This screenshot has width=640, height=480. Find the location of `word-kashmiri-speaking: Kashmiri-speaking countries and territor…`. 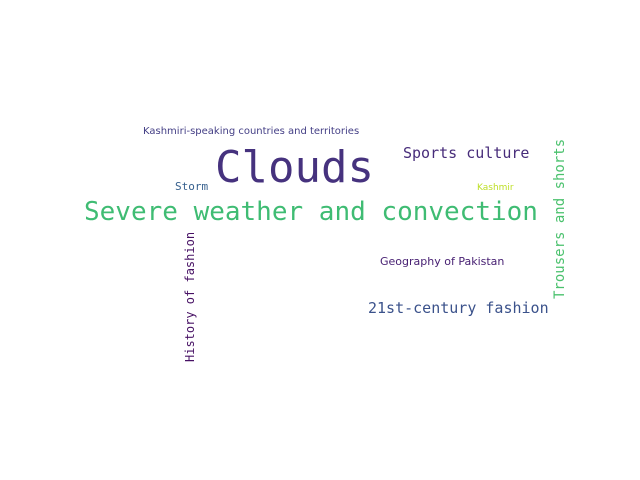

word-kashmiri-speaking: Kashmiri-speaking countries and territor… is located at coordinates (251, 131).